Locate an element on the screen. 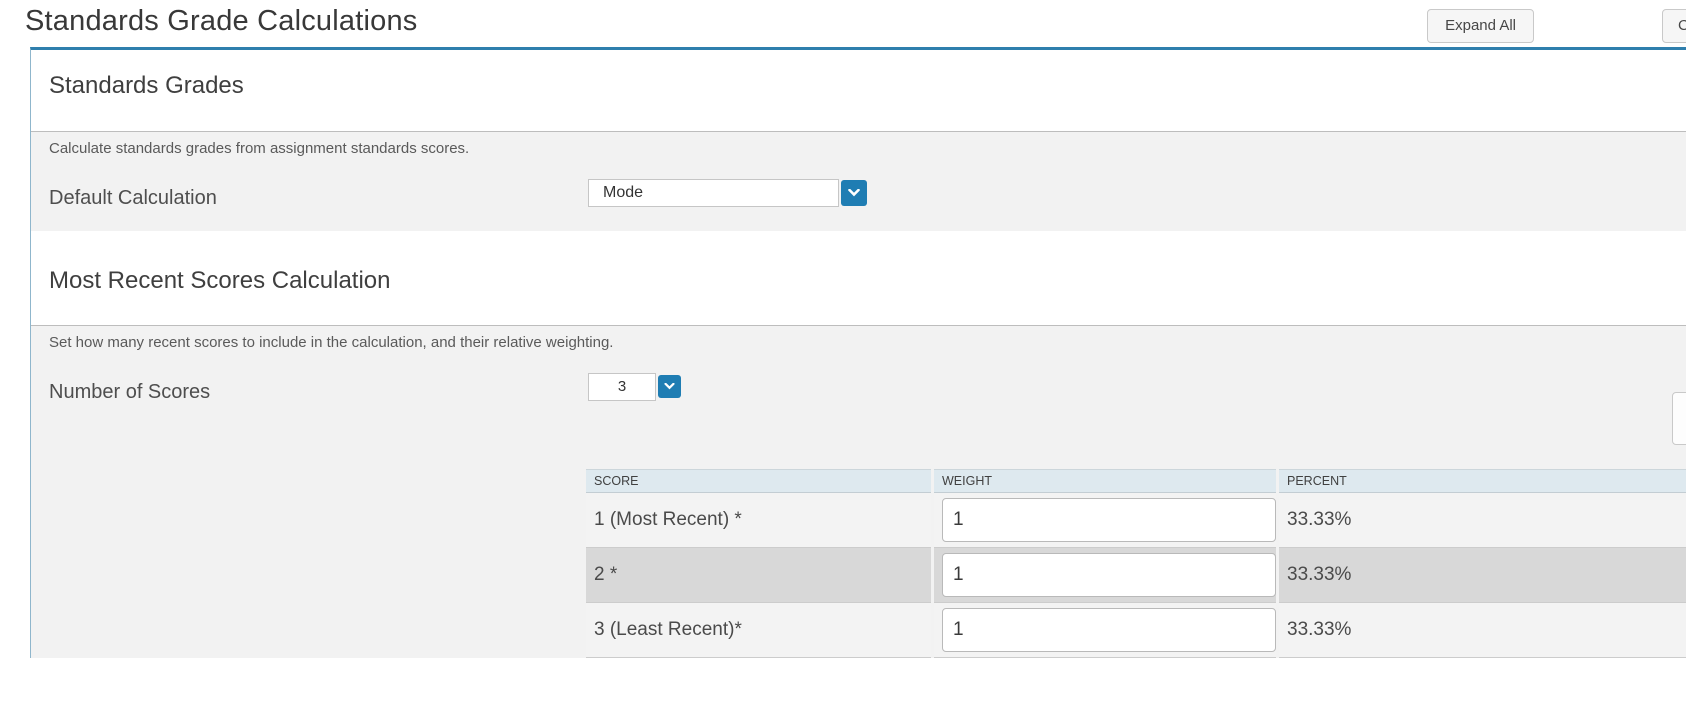 The height and width of the screenshot is (707, 1686). table-header-row: SCORE WEIGHT PERCENT is located at coordinates (1136, 481).